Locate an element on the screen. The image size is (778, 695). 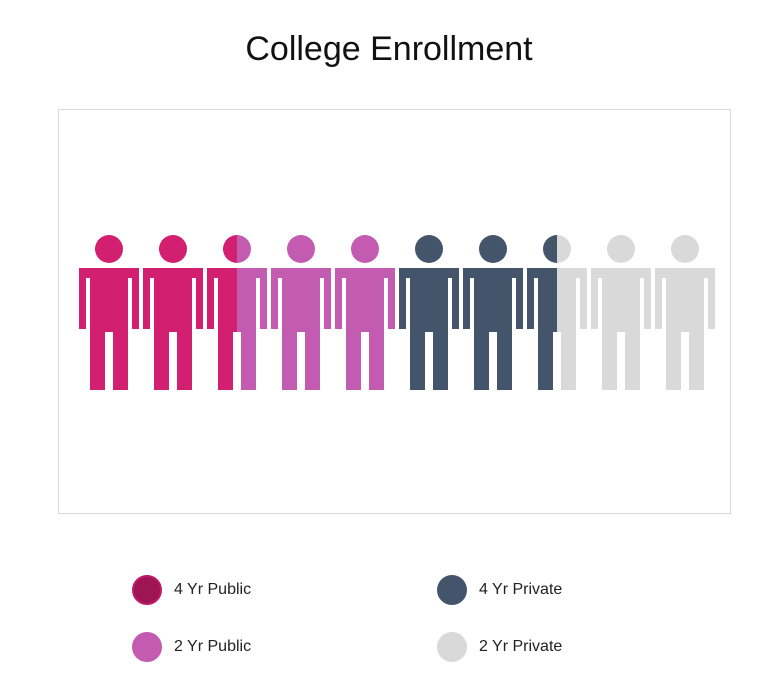
legend-item-4yr-private: 4 Yr Private is located at coordinates (499, 590).